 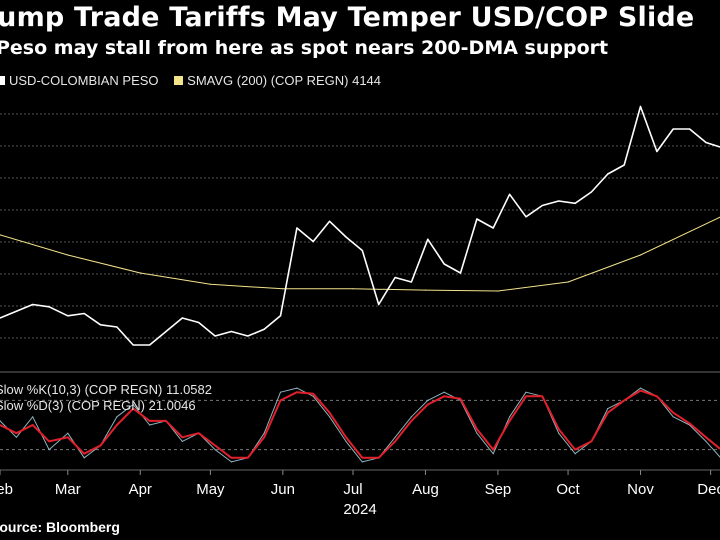 What do you see at coordinates (352, 489) in the screenshot?
I see `x-tick-label-5: Jul` at bounding box center [352, 489].